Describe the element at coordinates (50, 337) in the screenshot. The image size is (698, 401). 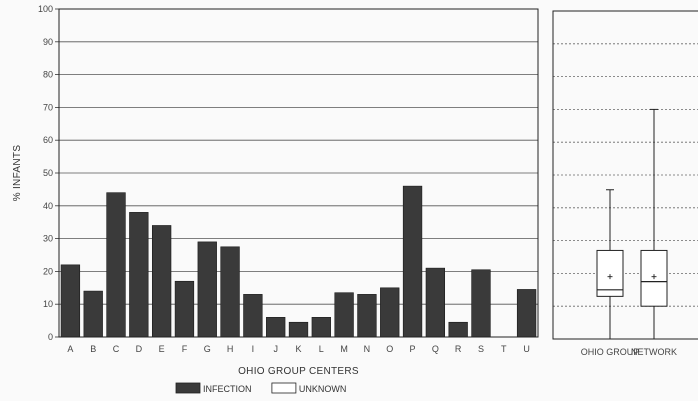
I see `y-tick-label: 0` at that location.